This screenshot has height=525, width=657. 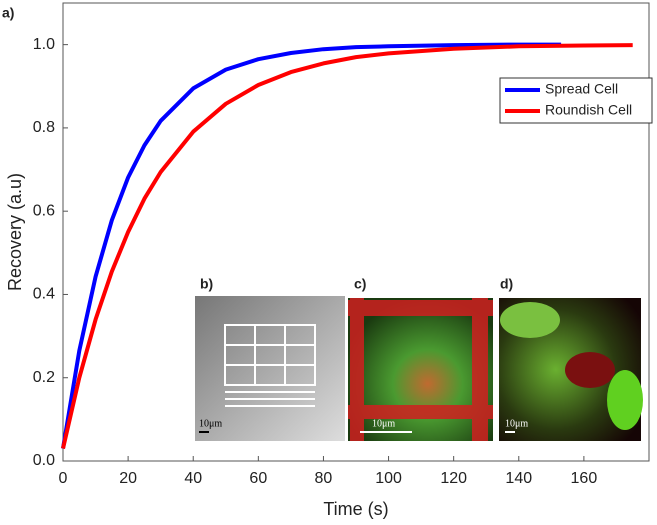 What do you see at coordinates (584, 478) in the screenshot?
I see `x-tick-label: 160` at bounding box center [584, 478].